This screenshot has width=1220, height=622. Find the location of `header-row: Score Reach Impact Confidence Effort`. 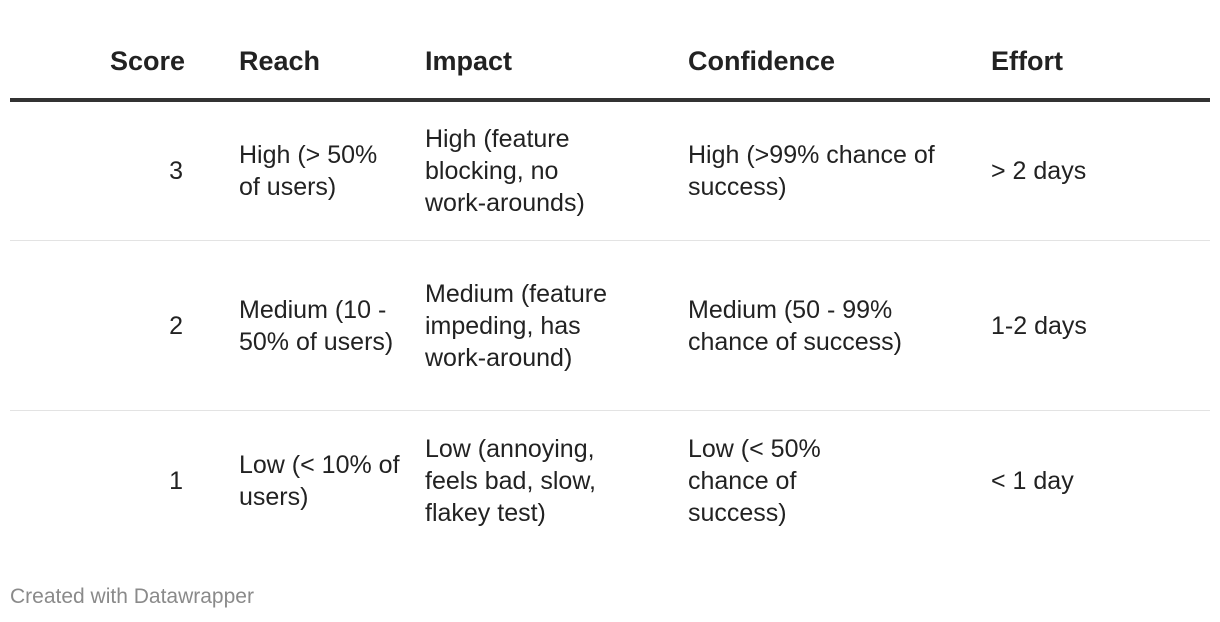

header-row: Score Reach Impact Confidence Effort is located at coordinates (610, 63).